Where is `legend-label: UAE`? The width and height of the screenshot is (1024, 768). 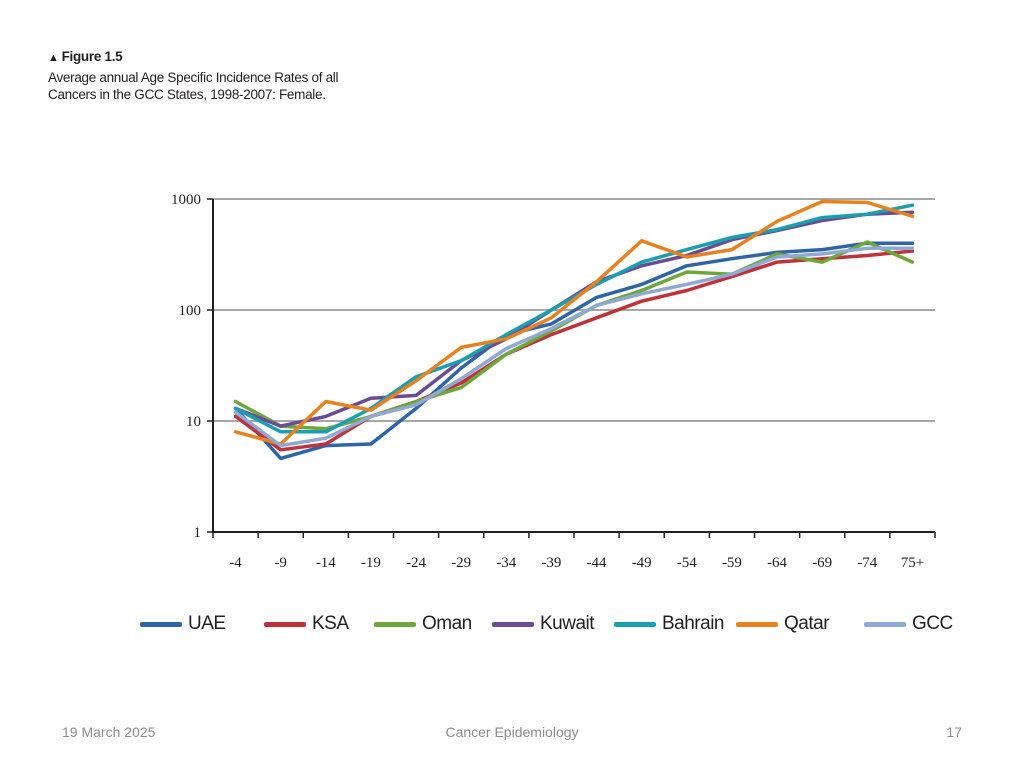 legend-label: UAE is located at coordinates (207, 623).